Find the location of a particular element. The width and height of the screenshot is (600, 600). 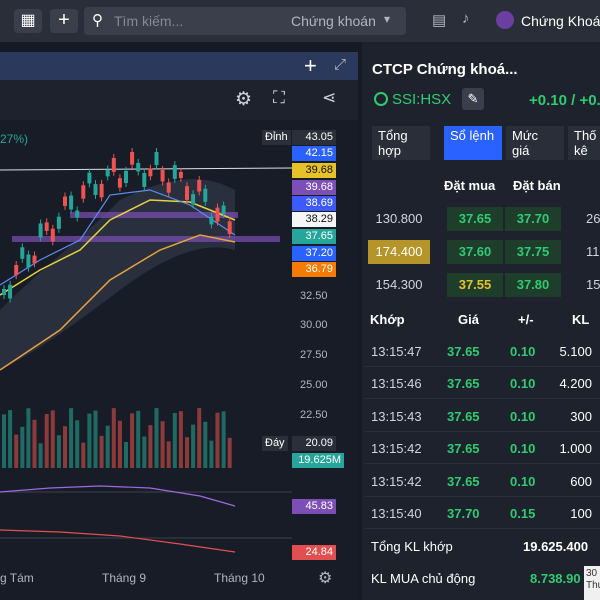

user-name: Chứng Khoá is located at coordinates (560, 21).